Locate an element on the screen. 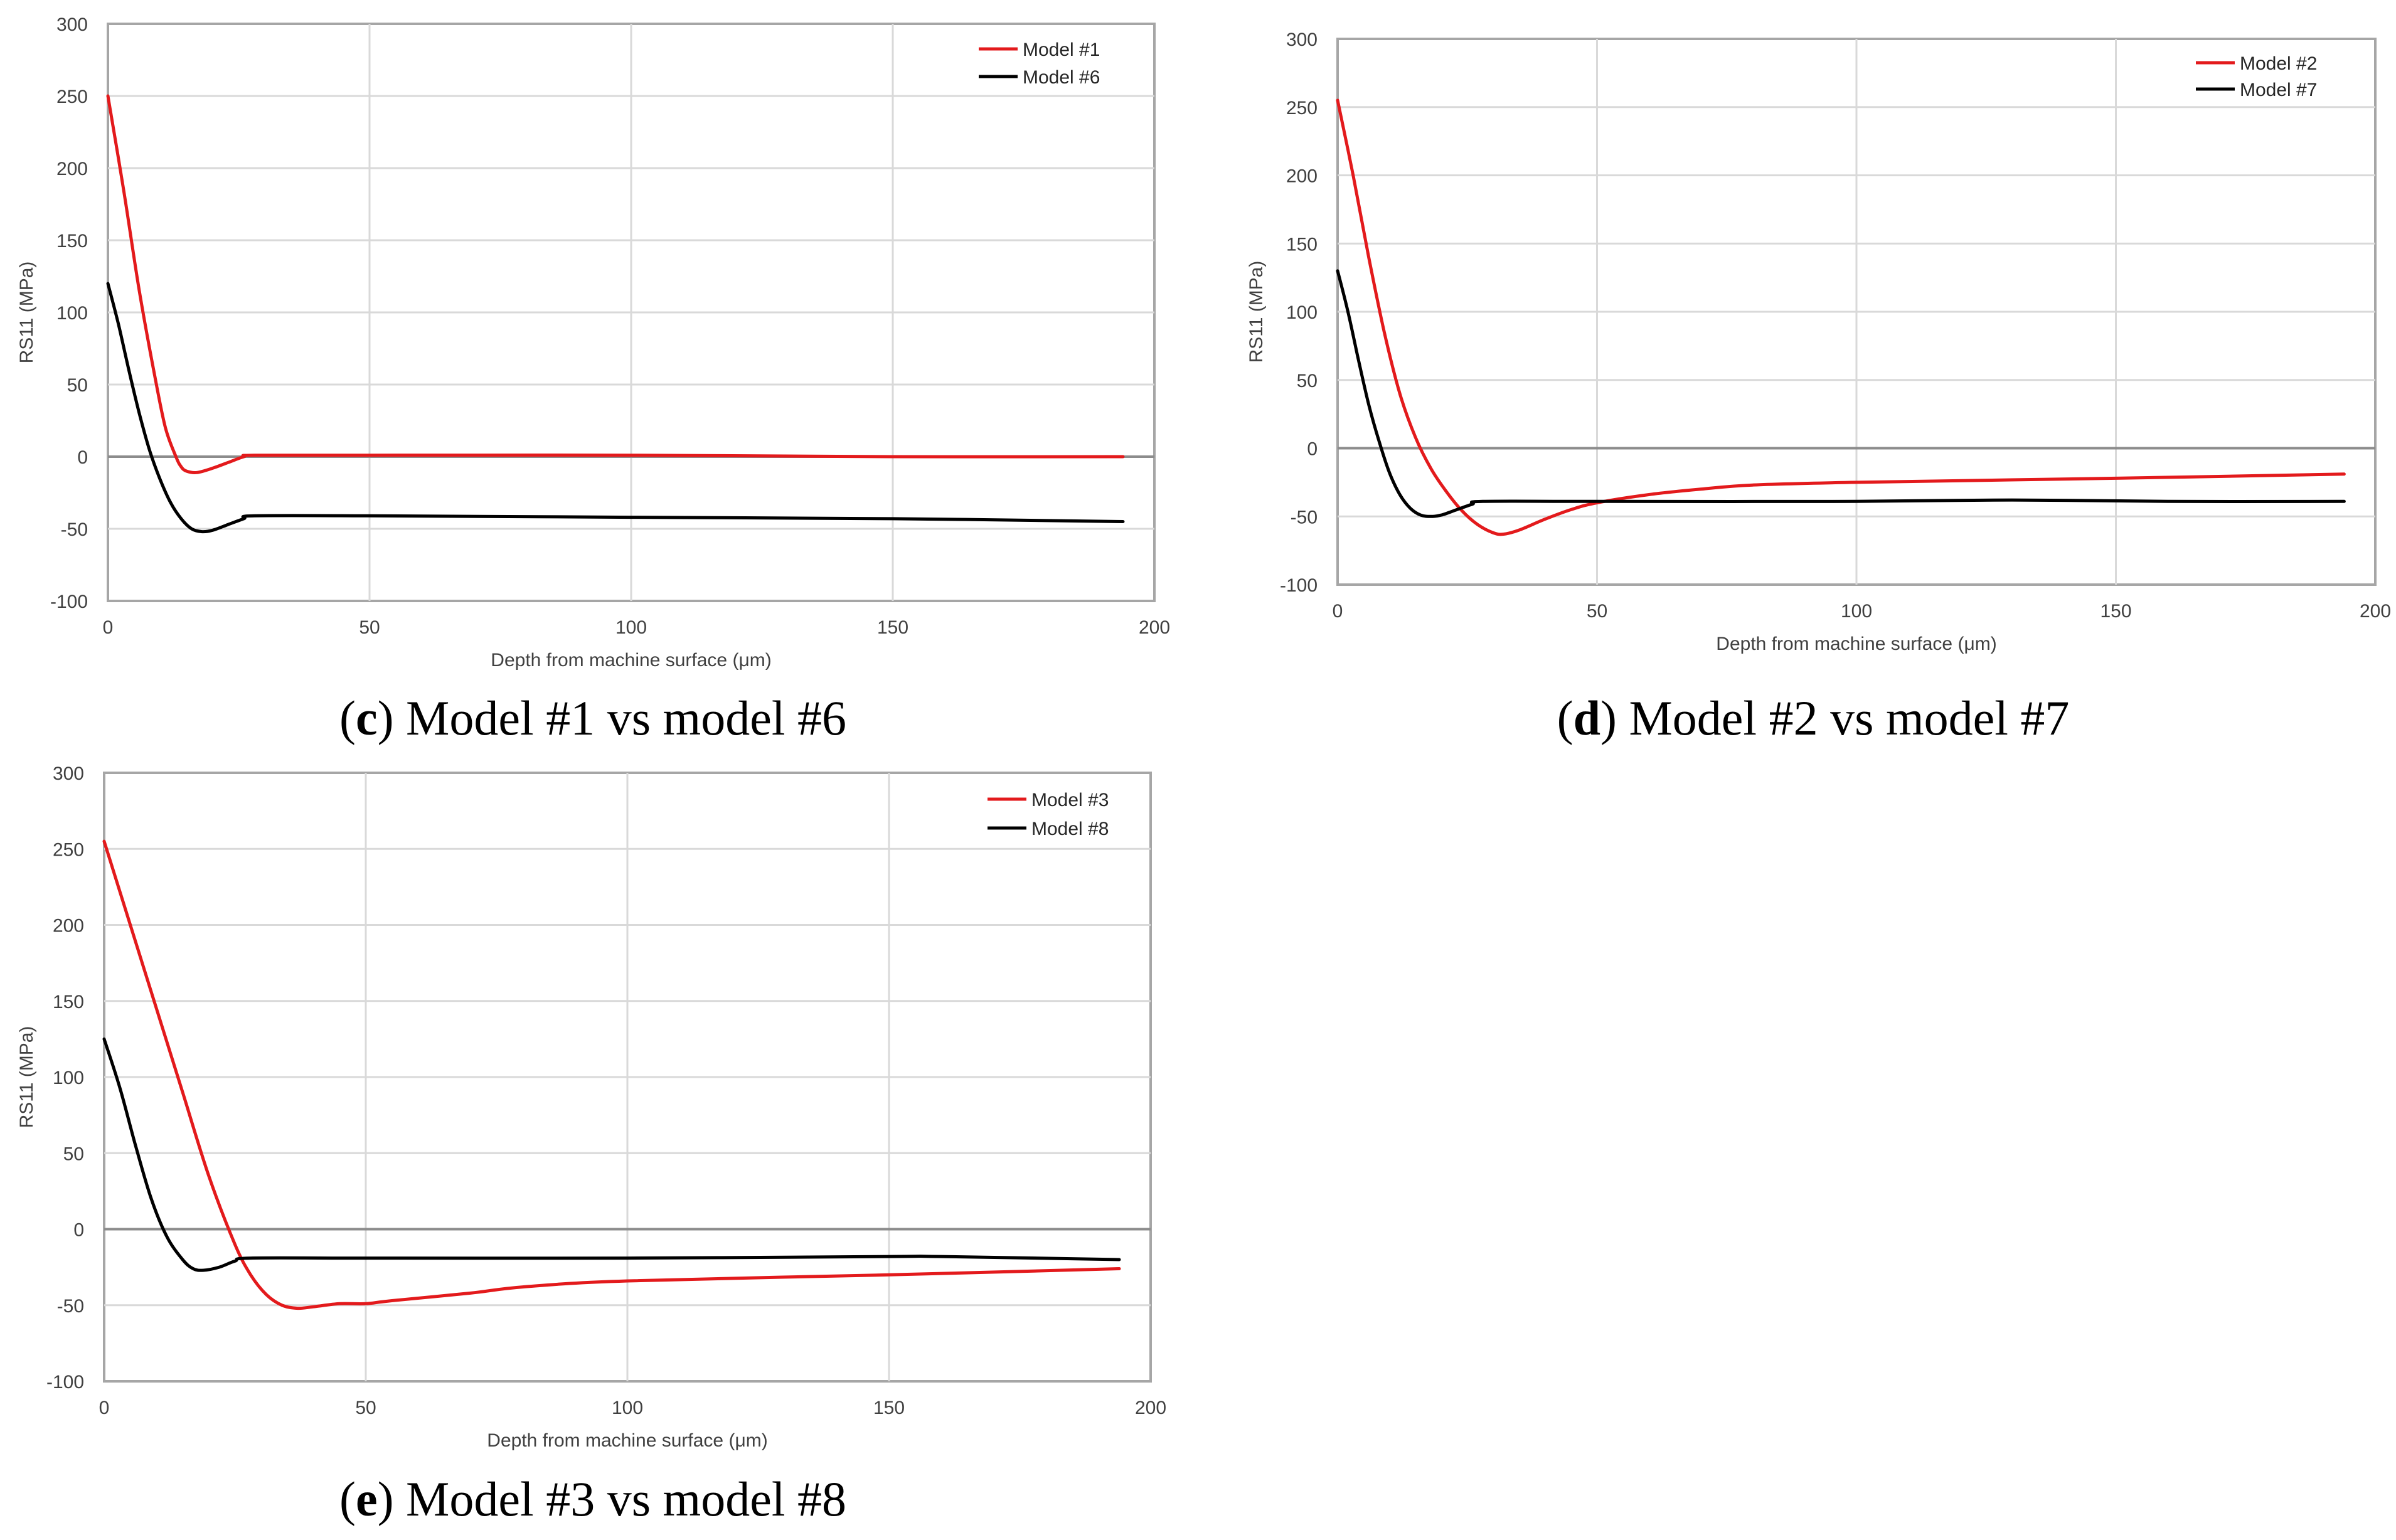 This screenshot has width=2396, height=1540. caption-d-letter: d is located at coordinates (1586, 718).